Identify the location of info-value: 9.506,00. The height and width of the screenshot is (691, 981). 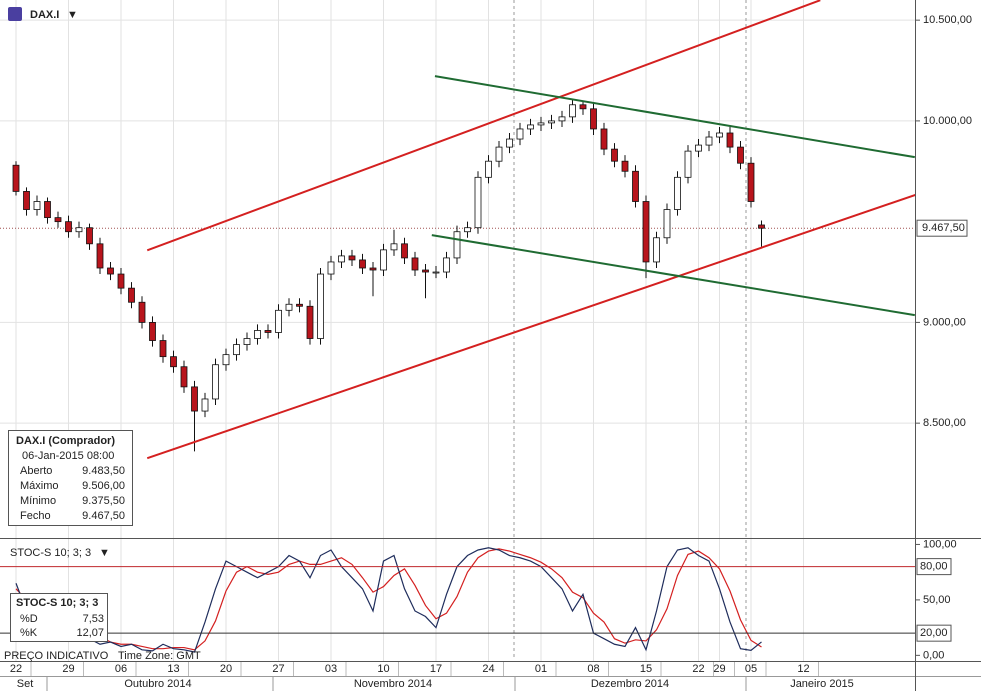
(103, 486).